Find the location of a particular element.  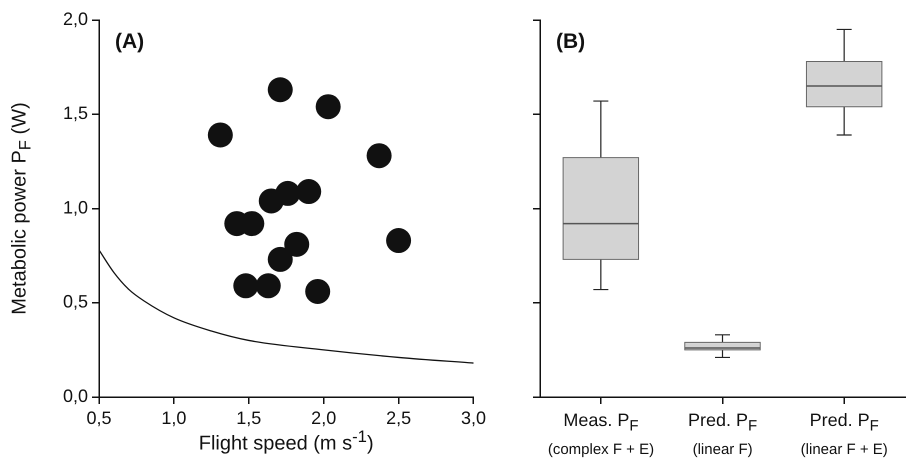

y-tick-label: 1,5 is located at coordinates (75, 113).